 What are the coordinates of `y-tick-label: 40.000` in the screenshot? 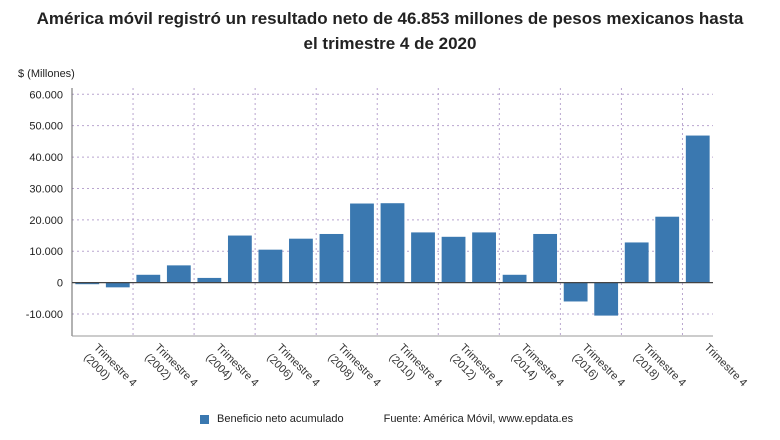 It's located at (46, 158).